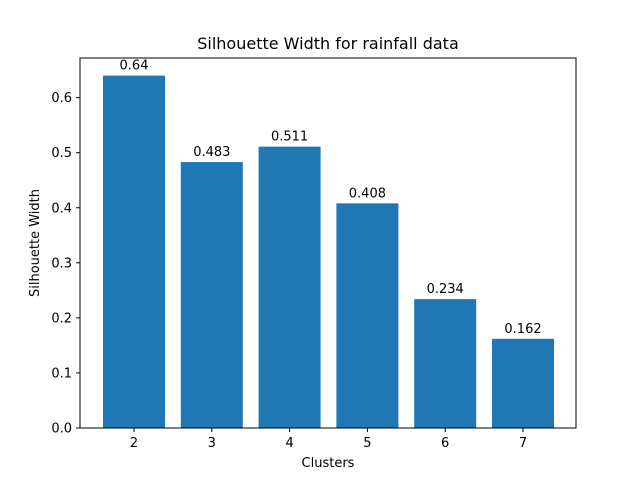  Describe the element at coordinates (61, 208) in the screenshot. I see `y-tick-label: 0.4` at that location.